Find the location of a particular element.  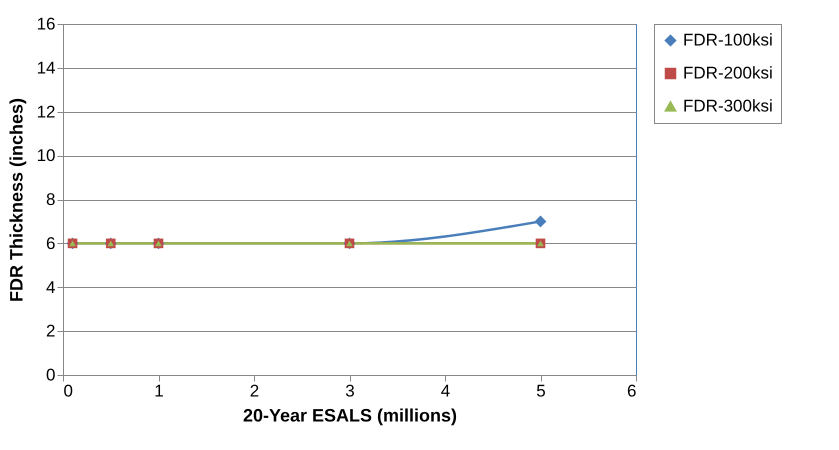

x-tick-label: 6 is located at coordinates (631, 391).